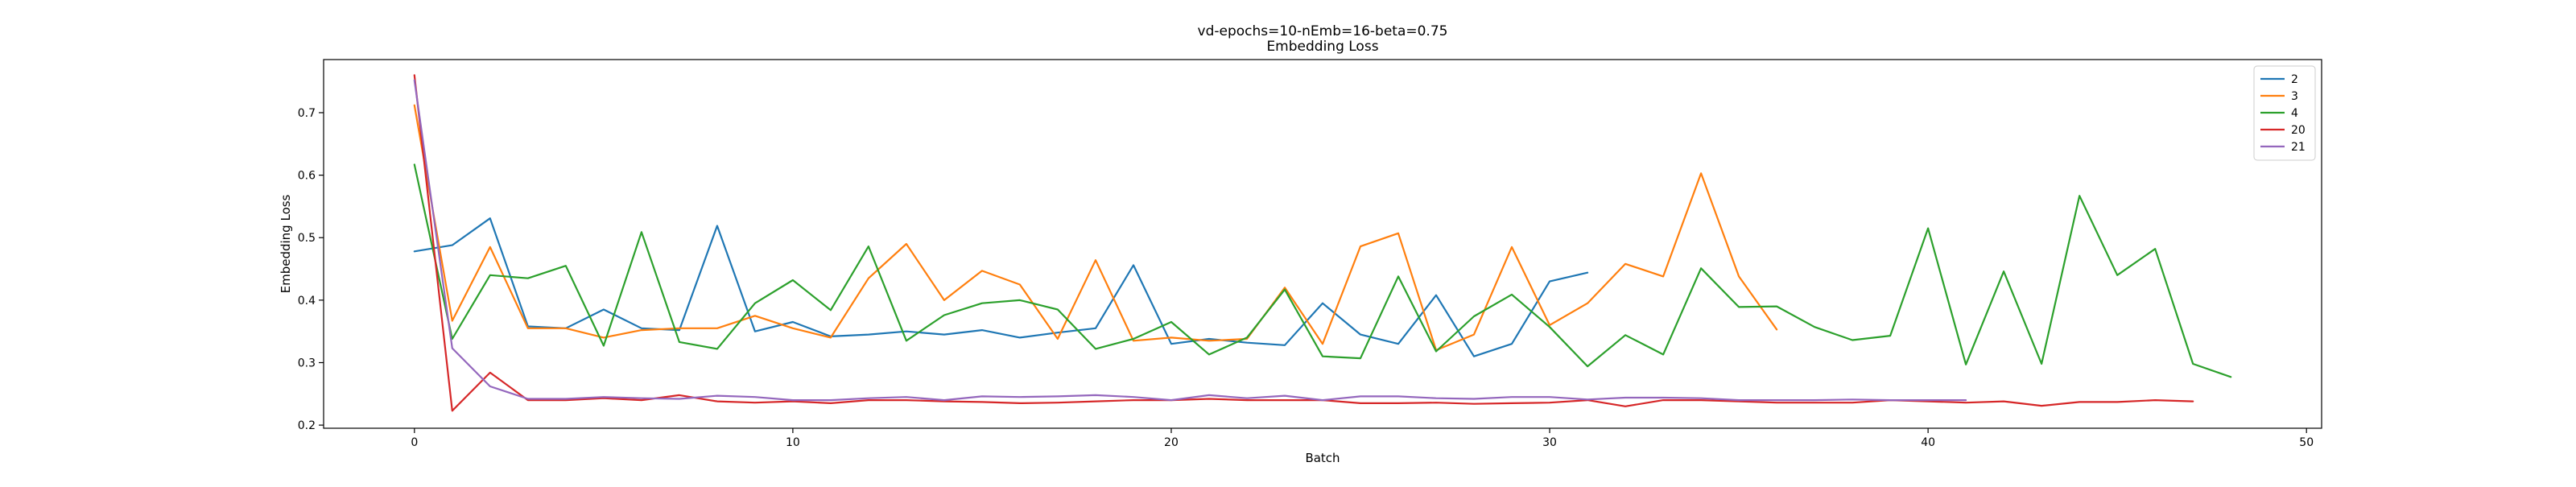 The width and height of the screenshot is (2576, 487). Describe the element at coordinates (307, 113) in the screenshot. I see `y-tick-label: 0.7` at that location.